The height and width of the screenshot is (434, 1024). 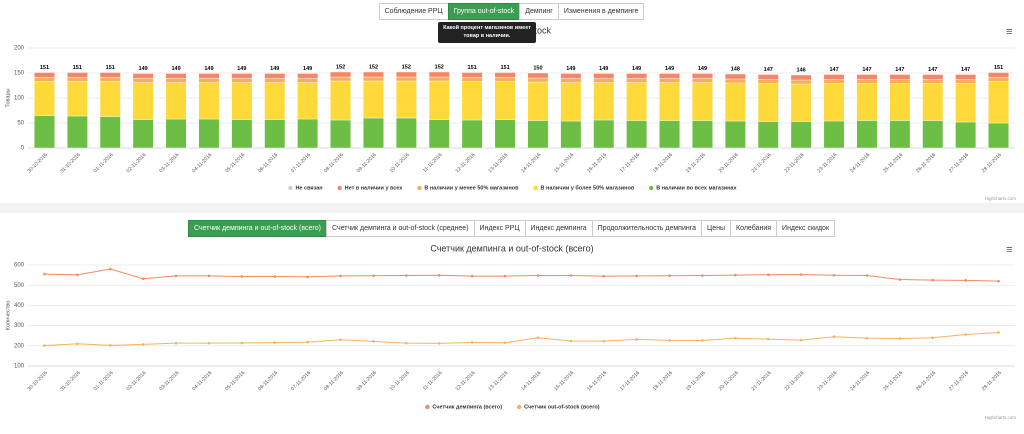 I want to click on tab: Группа out-of-stock, so click(x=484, y=11).